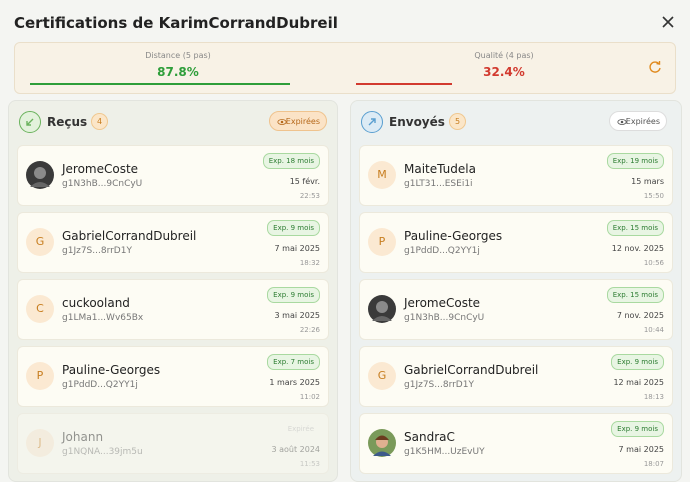 The width and height of the screenshot is (690, 482). Describe the element at coordinates (647, 181) in the screenshot. I see `cert-date: 15 mars` at that location.